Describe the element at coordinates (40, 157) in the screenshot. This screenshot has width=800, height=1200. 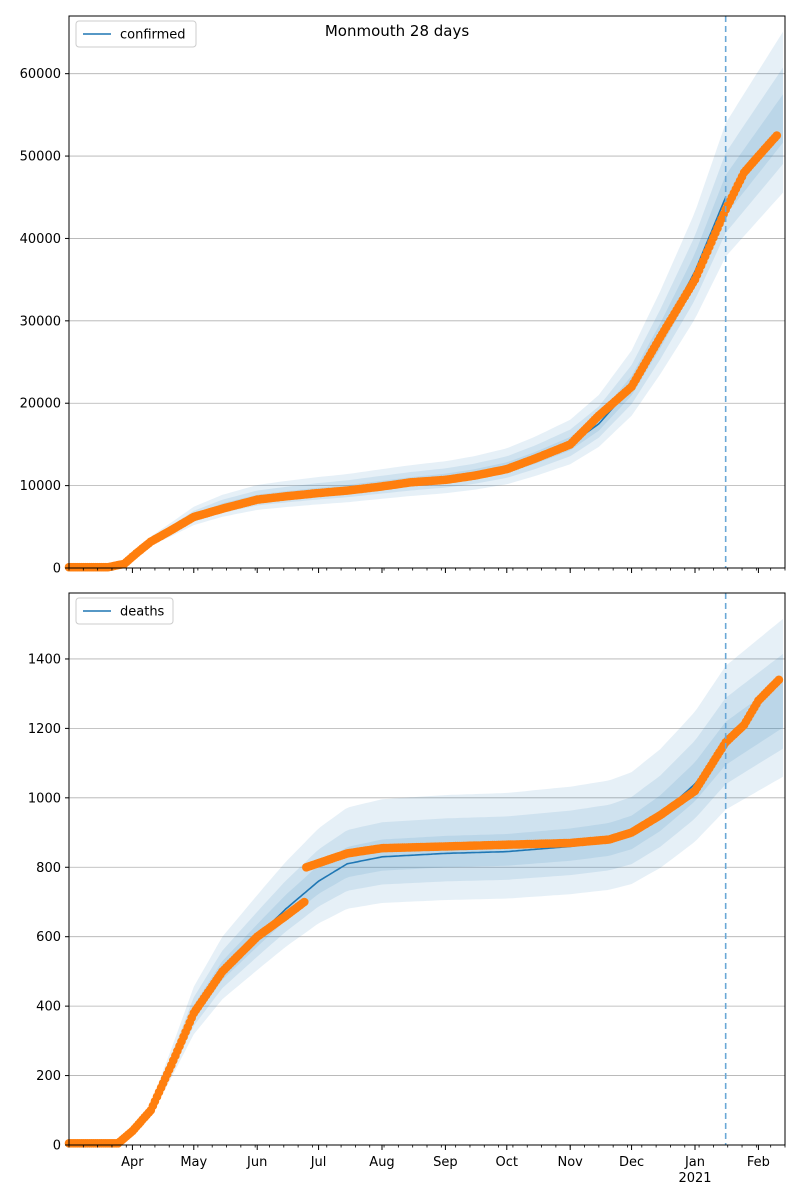
I see `confirmed-ytick-label: 50000` at that location.